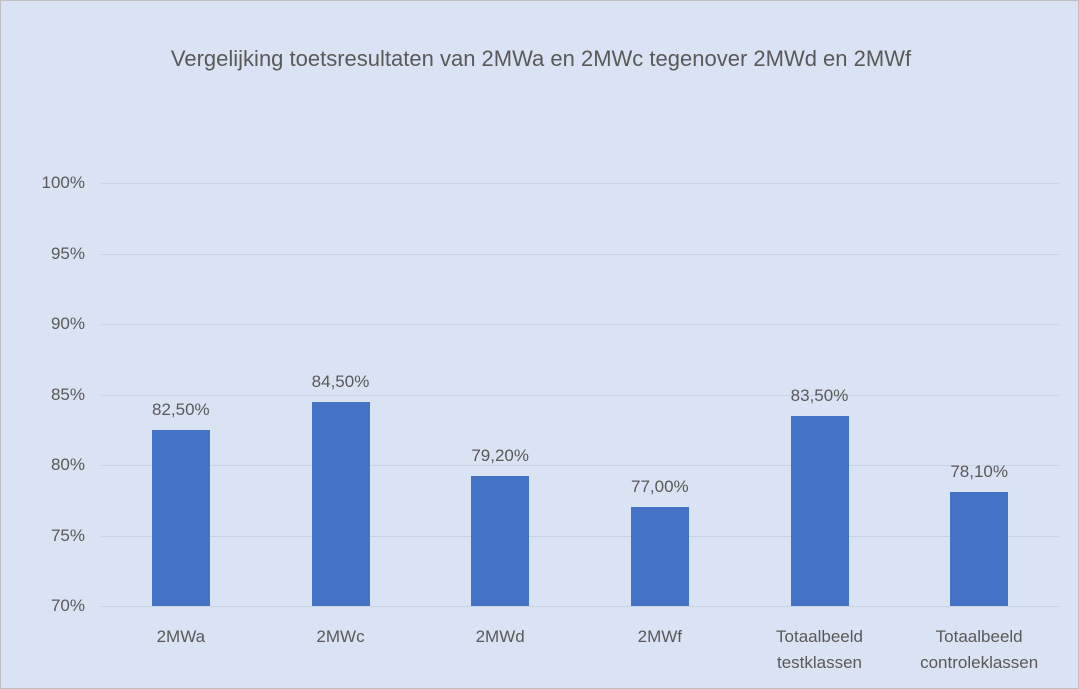 The height and width of the screenshot is (689, 1079). I want to click on y-tick-label: 85%, so click(67, 394).